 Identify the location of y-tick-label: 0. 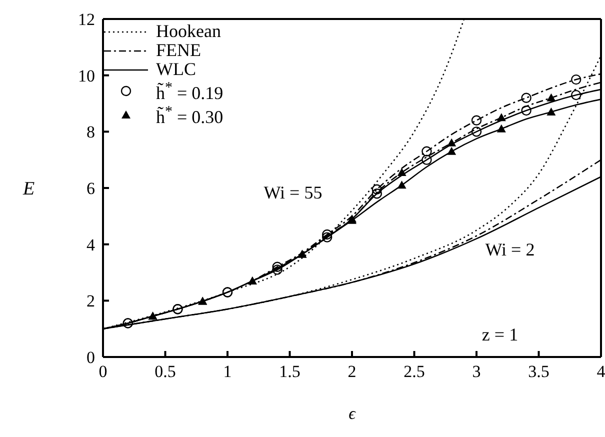
(90, 358).